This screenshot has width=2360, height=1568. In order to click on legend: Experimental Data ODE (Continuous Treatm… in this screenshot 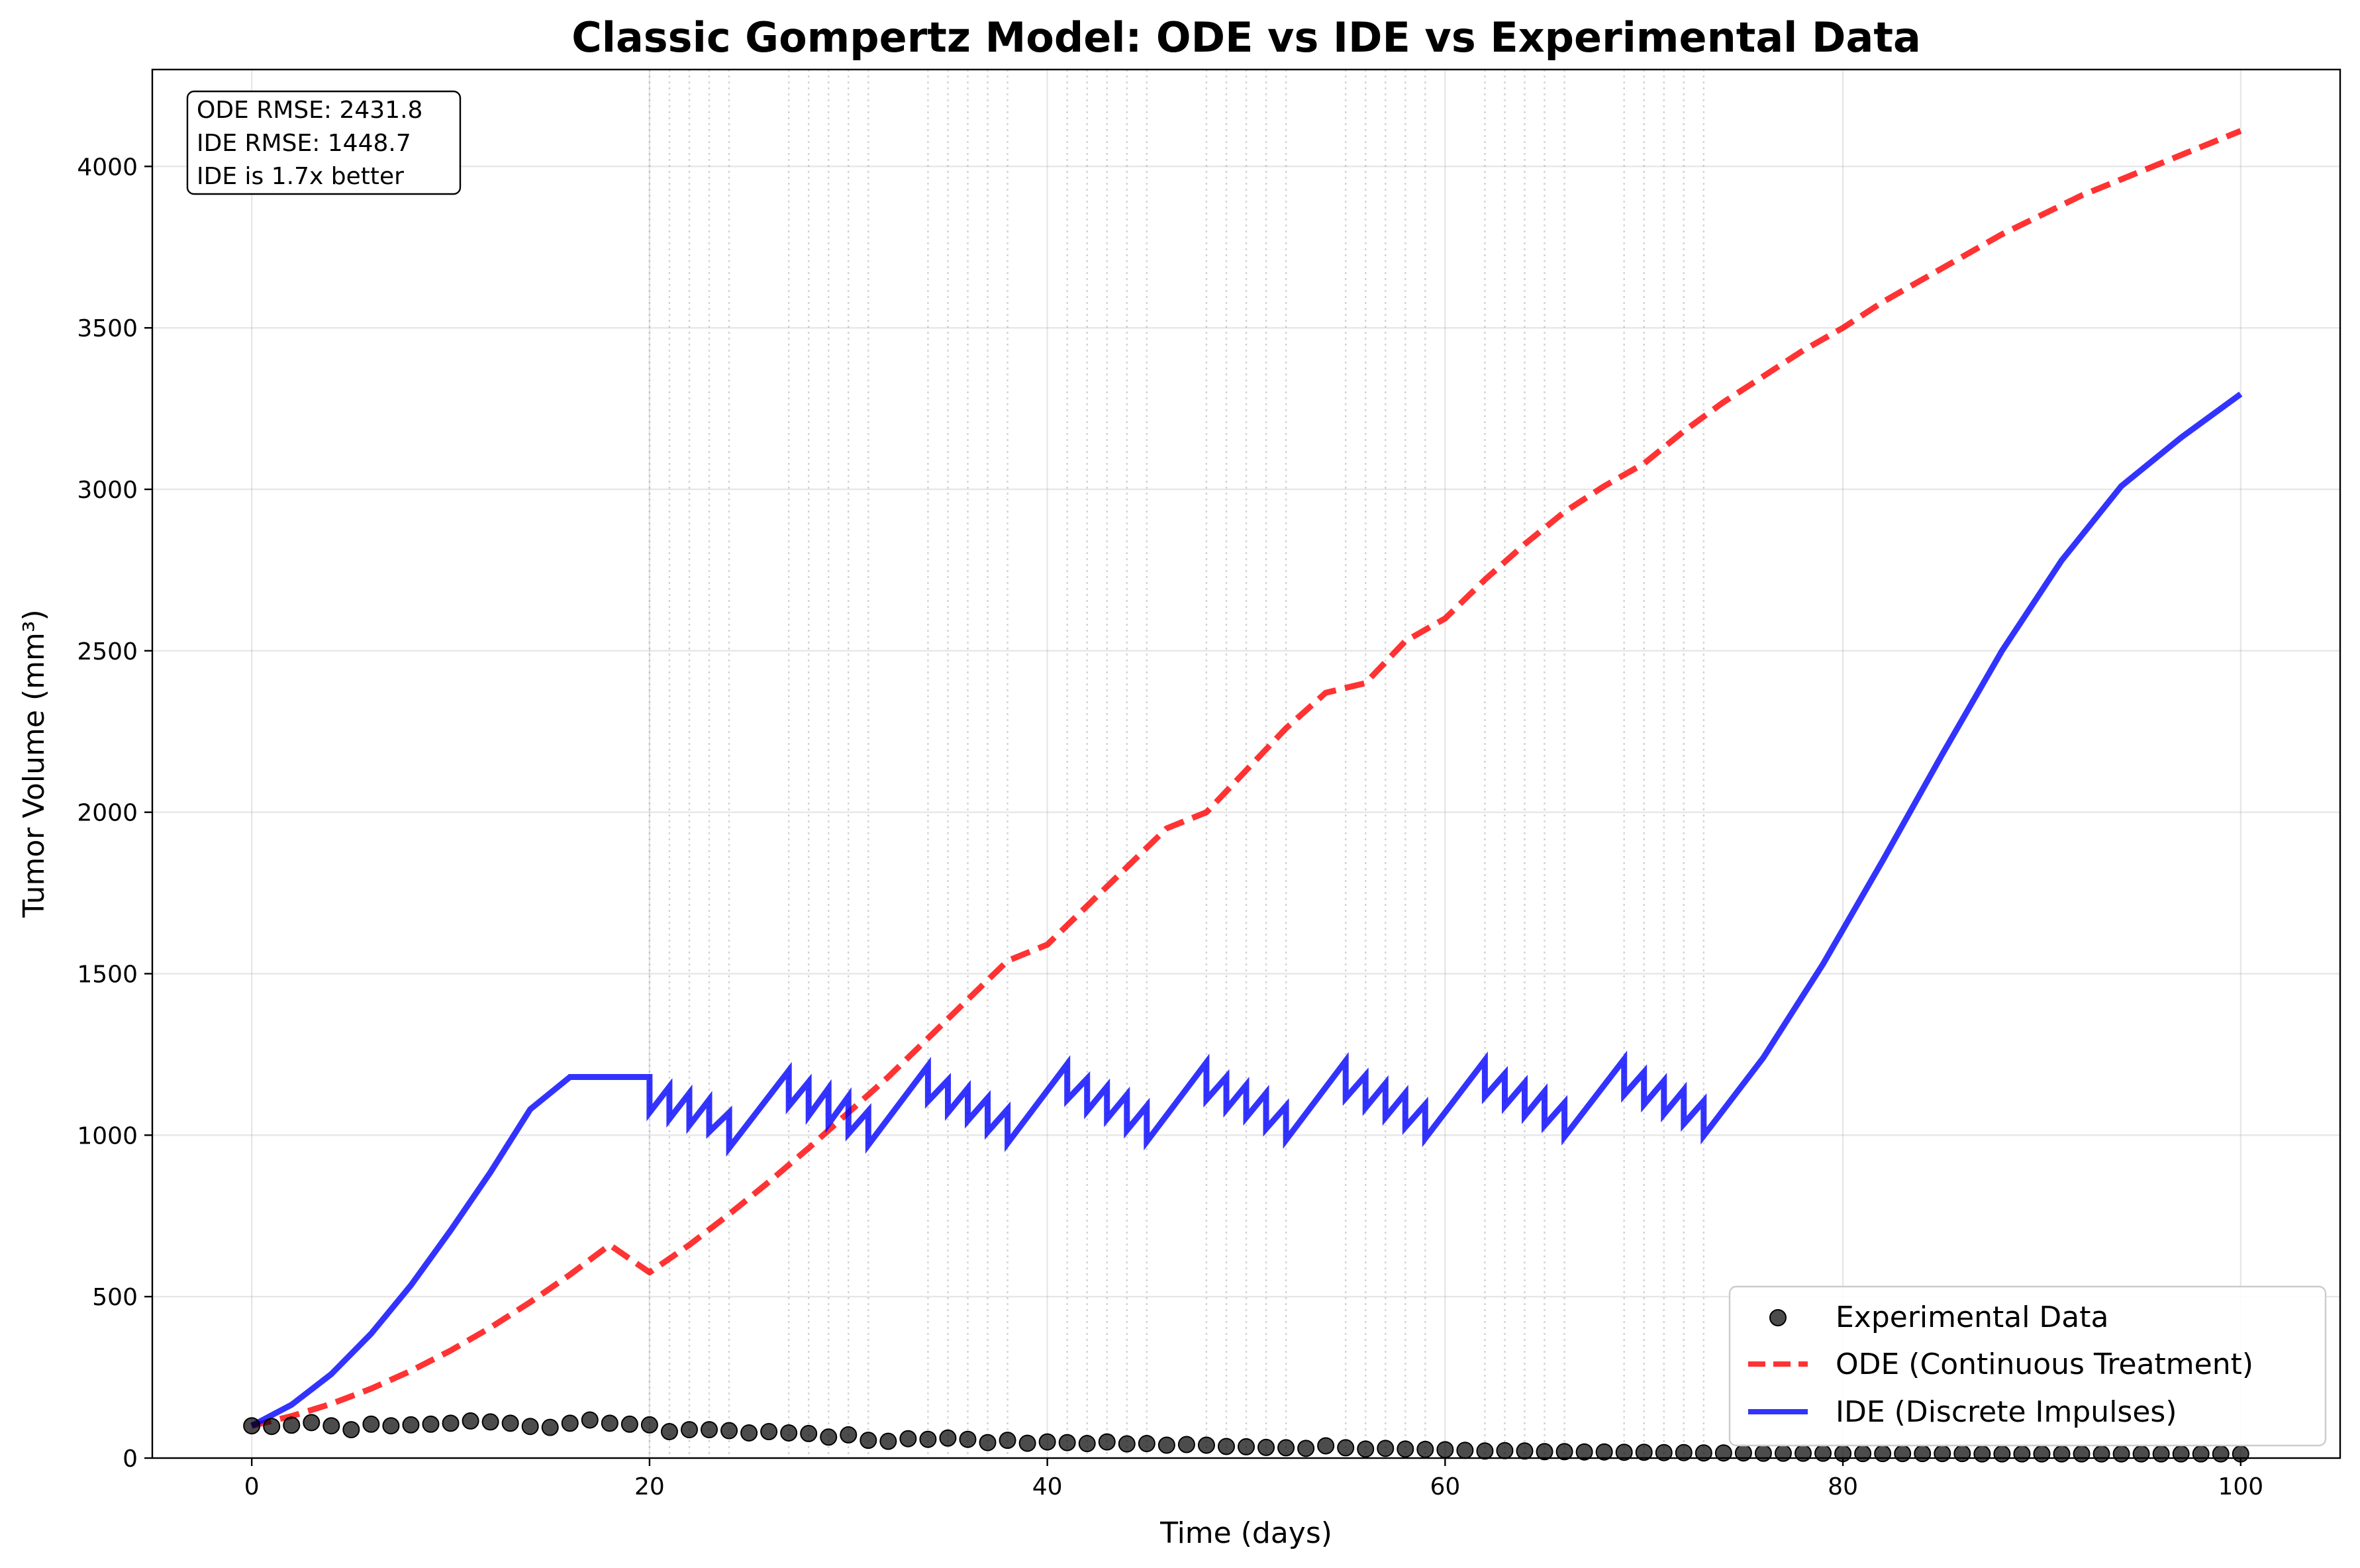, I will do `click(2027, 1366)`.